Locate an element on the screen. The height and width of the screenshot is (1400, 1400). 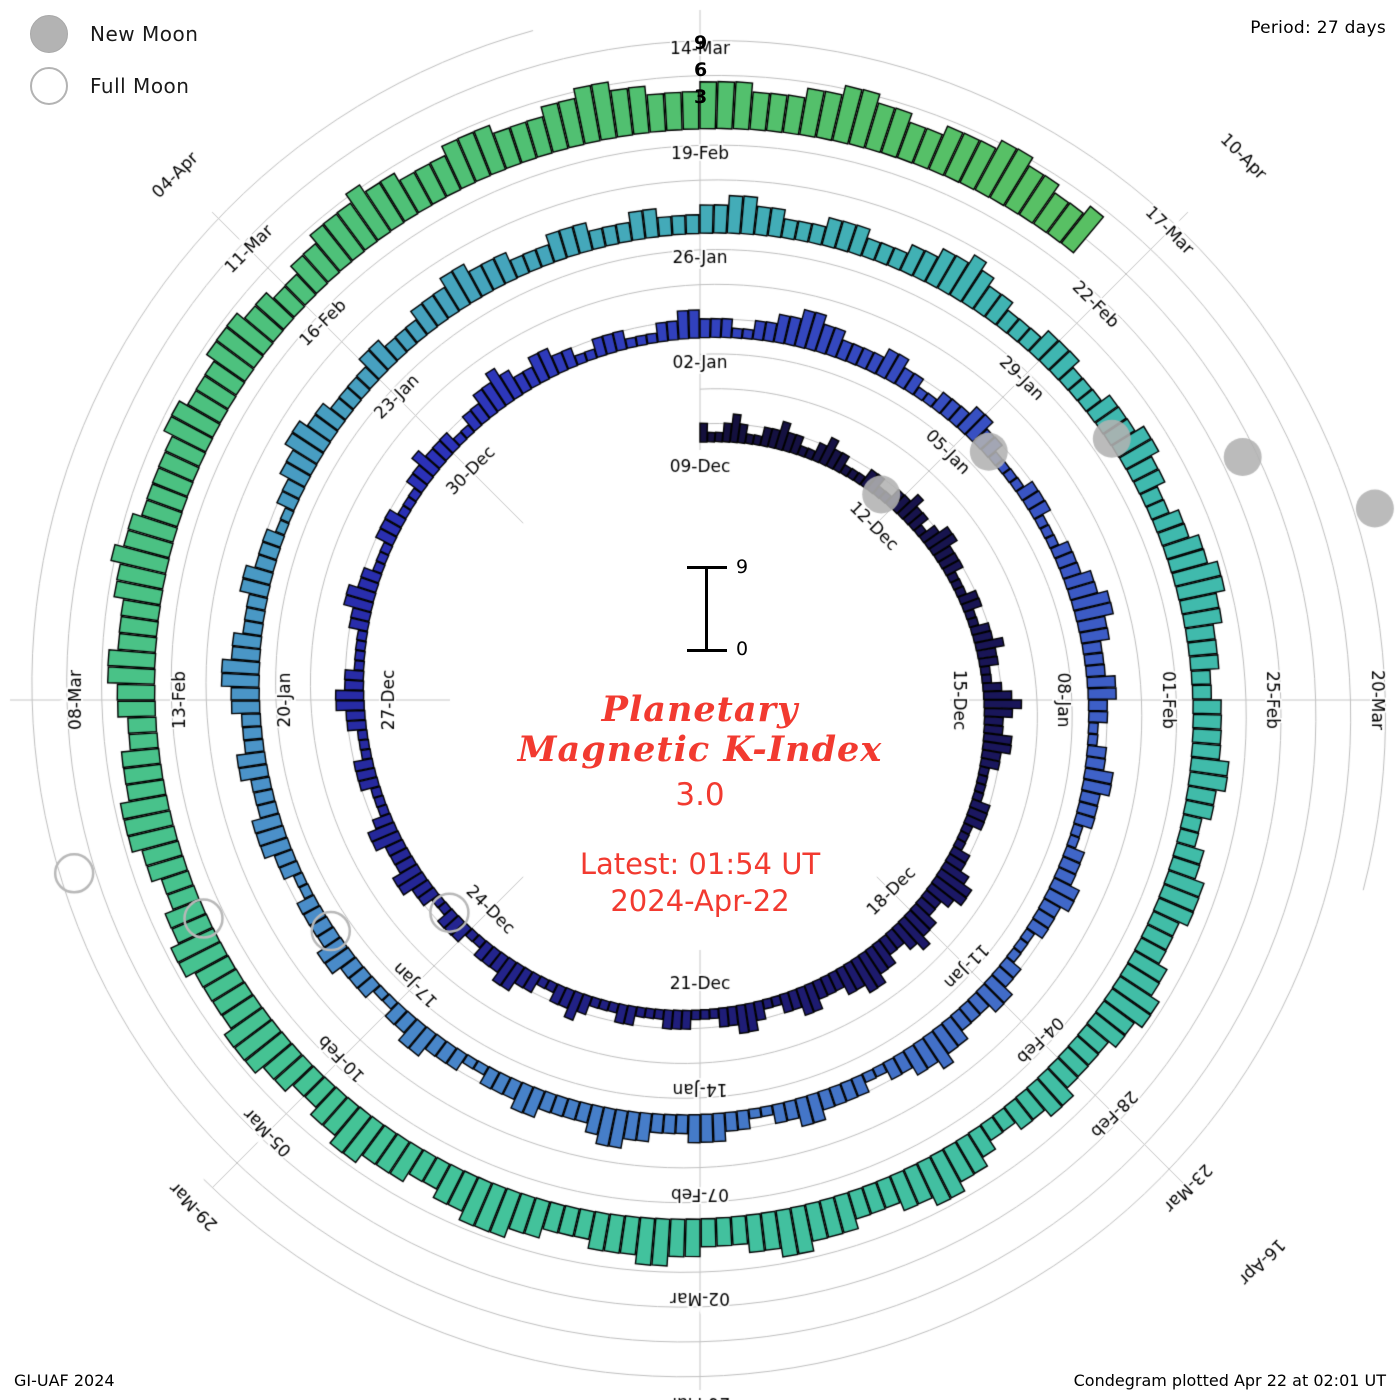
title-line-1: Planetary is located at coordinates (700, 709).